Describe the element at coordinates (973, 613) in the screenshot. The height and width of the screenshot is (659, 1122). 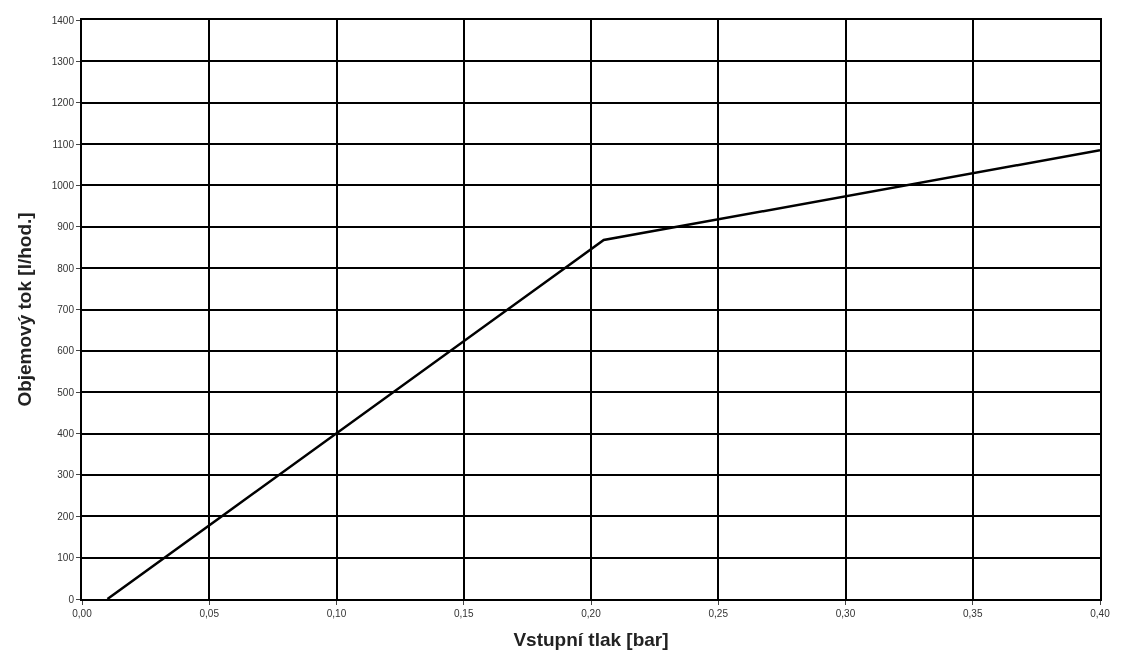
I see `x-tick-label: 0,35` at that location.